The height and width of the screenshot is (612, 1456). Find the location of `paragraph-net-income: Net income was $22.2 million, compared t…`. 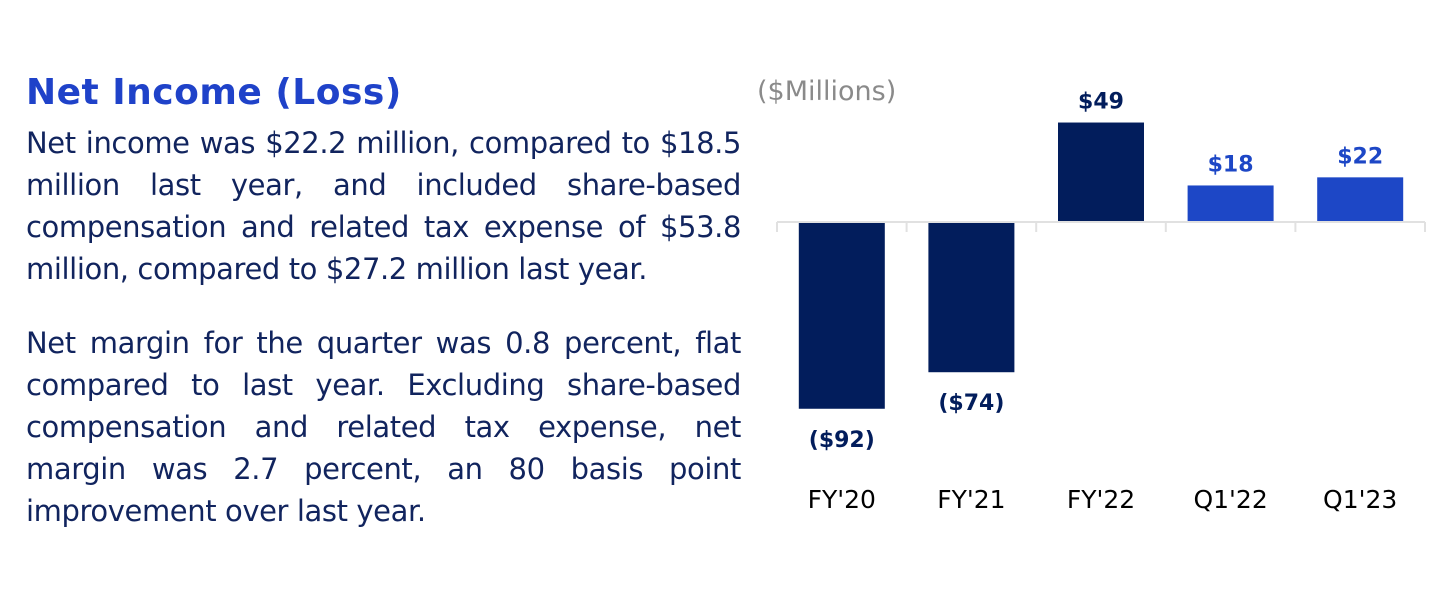

paragraph-net-income: Net income was $22.2 million, compared t… is located at coordinates (383, 206).